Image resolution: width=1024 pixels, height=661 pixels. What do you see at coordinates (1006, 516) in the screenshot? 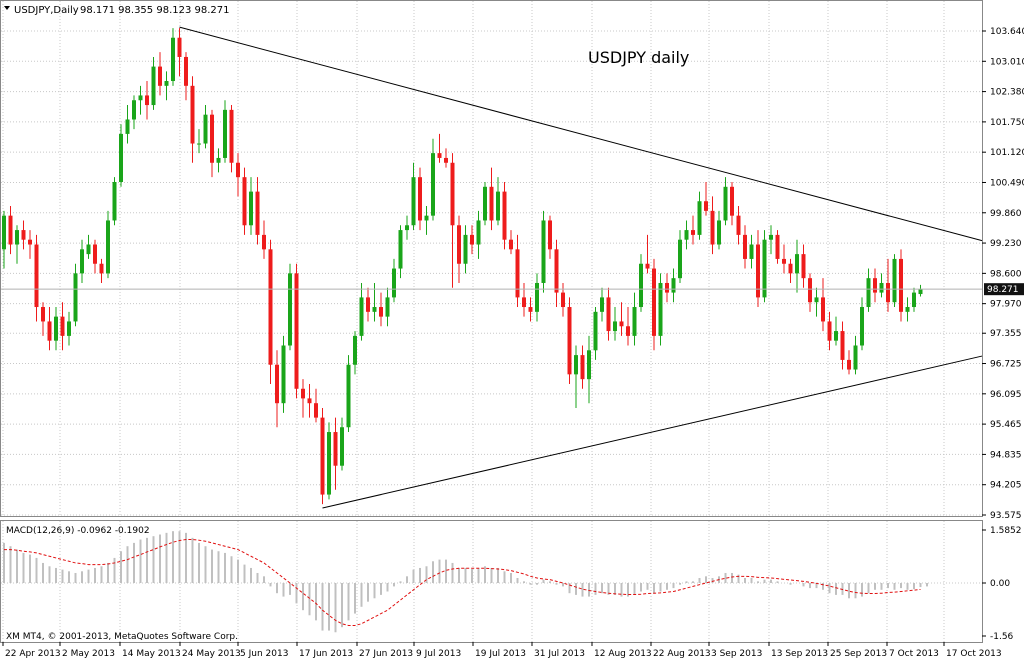
I see `y-tick-label: 93.575` at bounding box center [1006, 516].